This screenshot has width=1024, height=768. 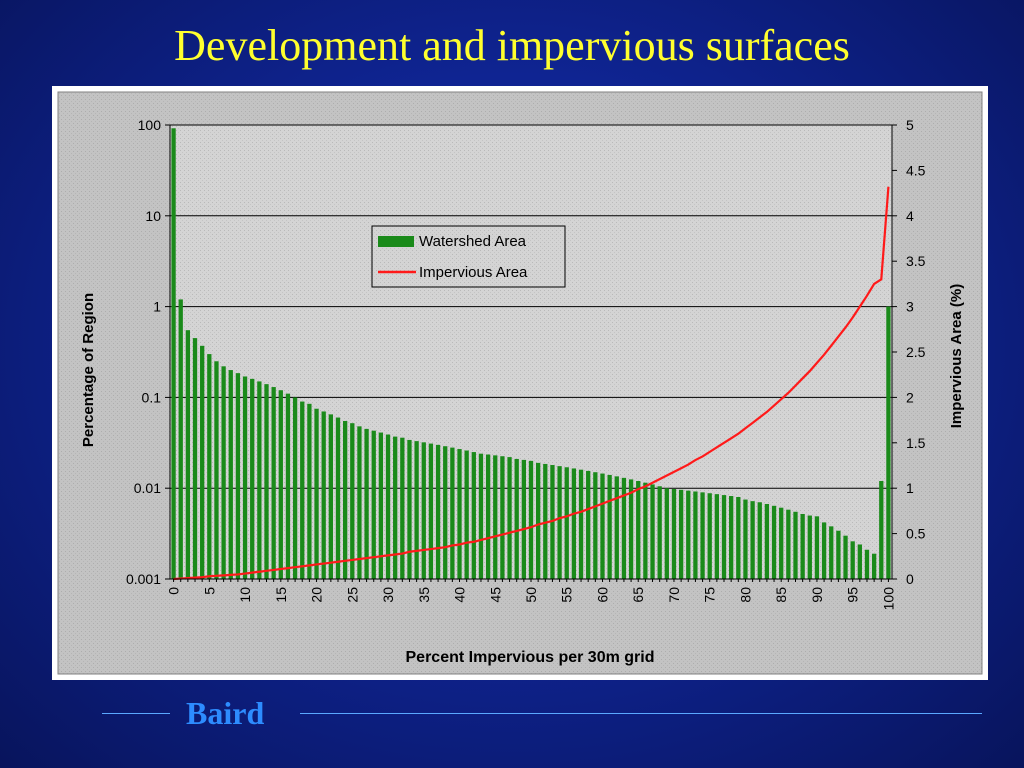 I want to click on x-tick-label: 35, so click(x=424, y=595).